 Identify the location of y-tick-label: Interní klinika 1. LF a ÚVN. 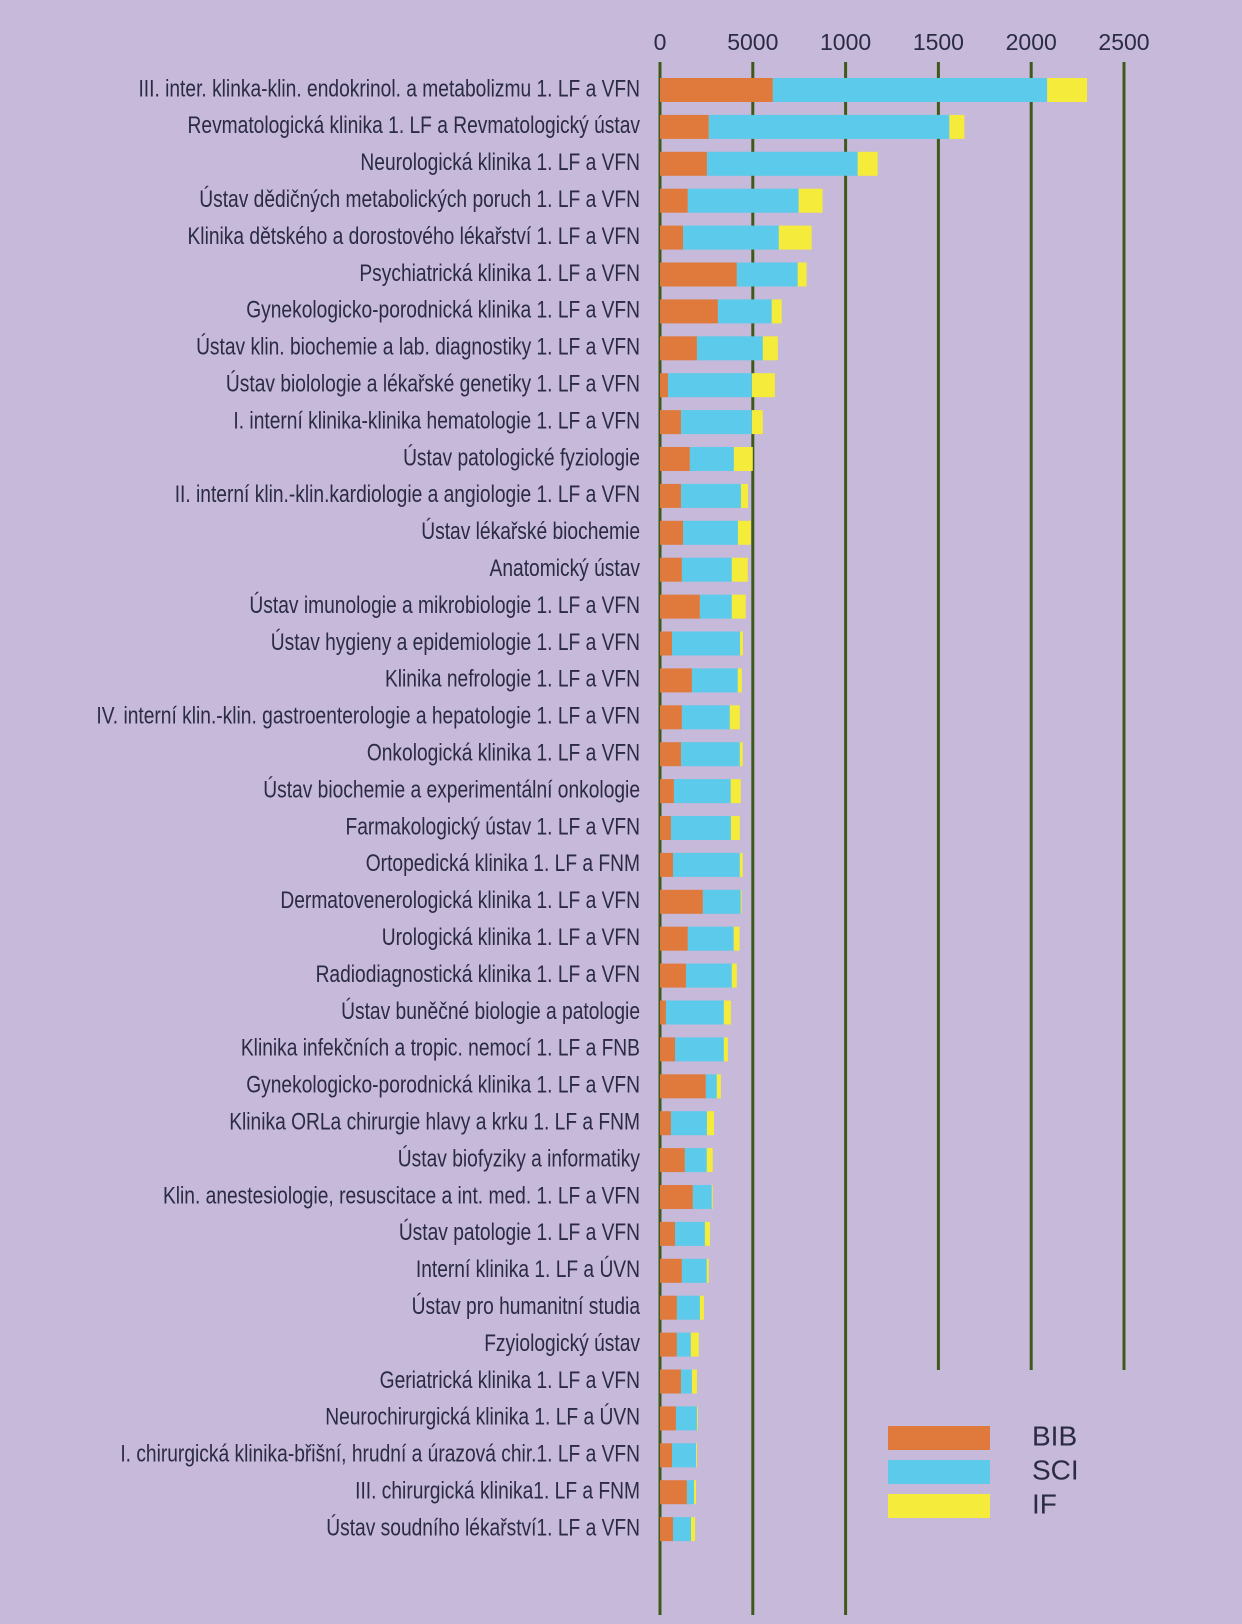
(528, 1269).